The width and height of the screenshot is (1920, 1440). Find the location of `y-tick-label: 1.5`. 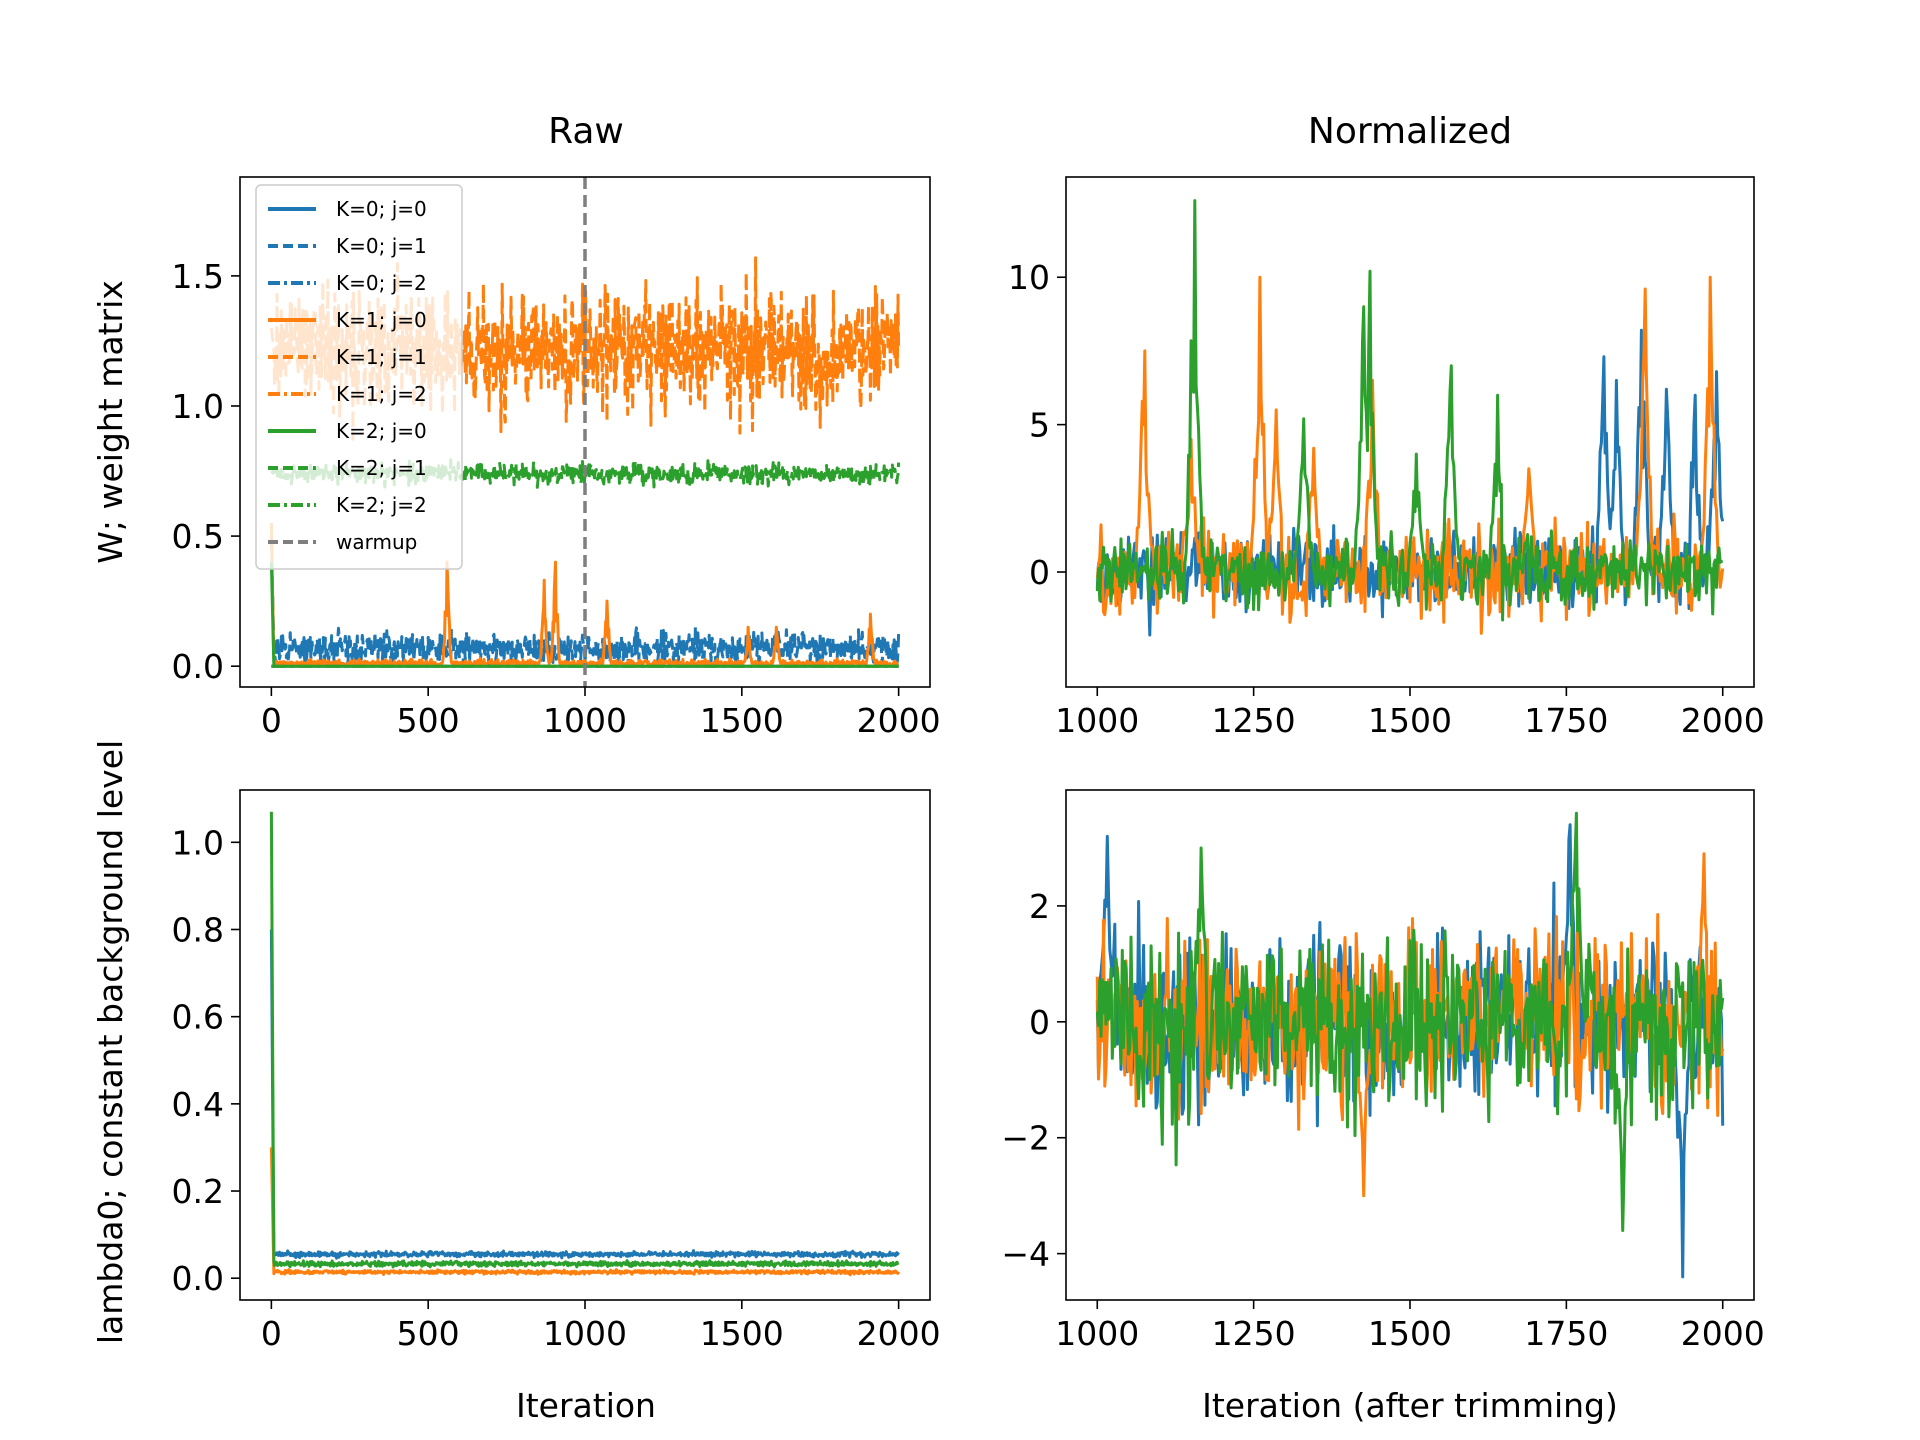

y-tick-label: 1.5 is located at coordinates (198, 276).